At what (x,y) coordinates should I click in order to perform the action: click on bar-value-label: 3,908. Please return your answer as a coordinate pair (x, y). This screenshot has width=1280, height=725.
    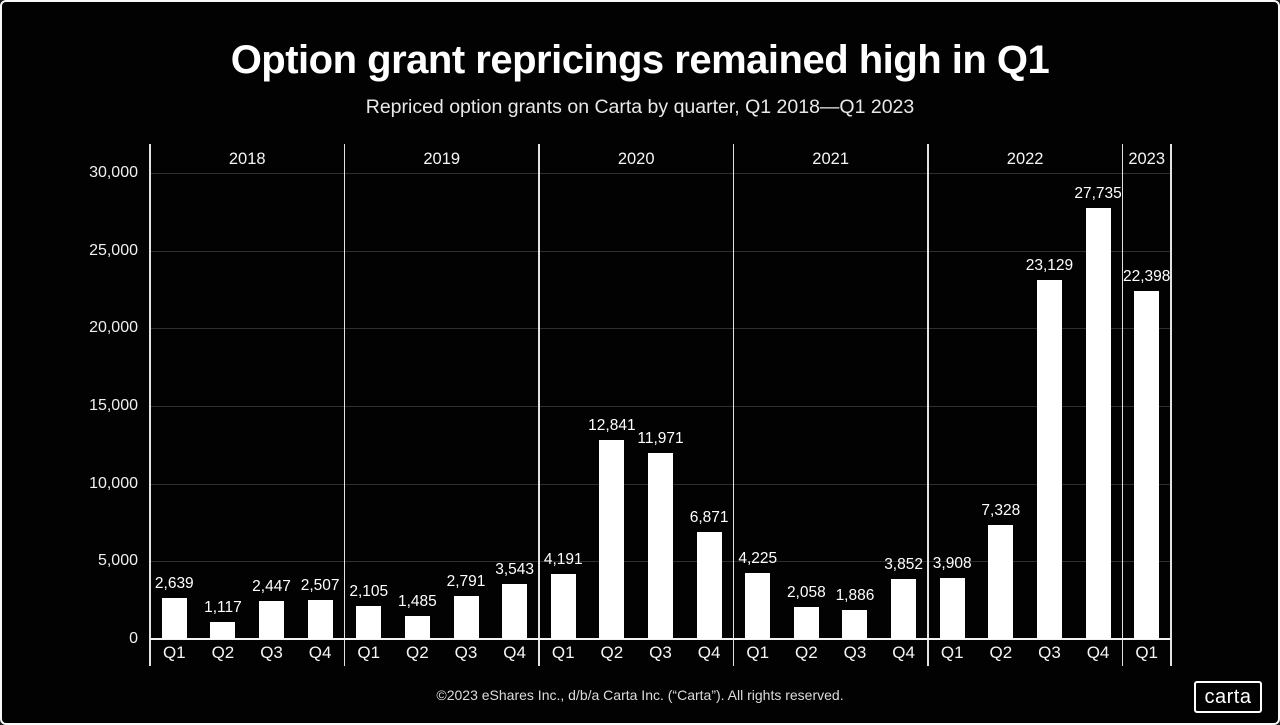
    Looking at the image, I should click on (952, 564).